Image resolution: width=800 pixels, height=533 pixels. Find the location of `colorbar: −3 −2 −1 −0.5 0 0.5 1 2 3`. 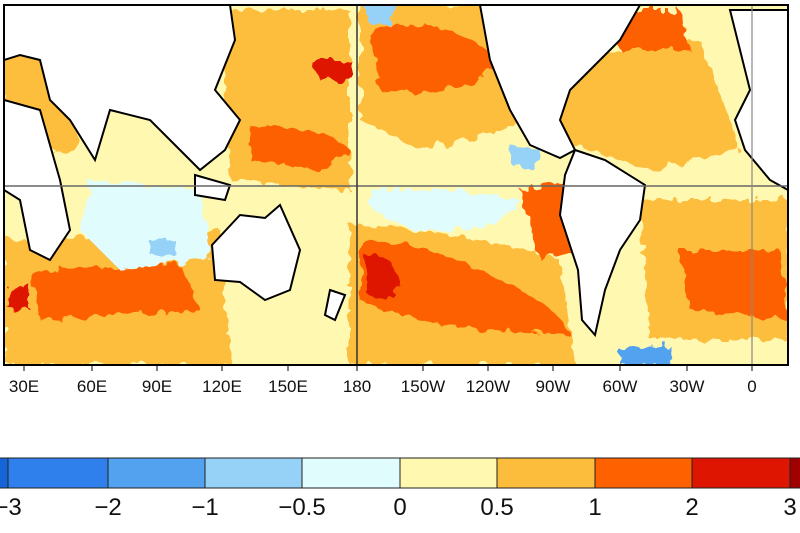

colorbar: −3 −2 −1 −0.5 0 0.5 1 2 3 is located at coordinates (400, 489).